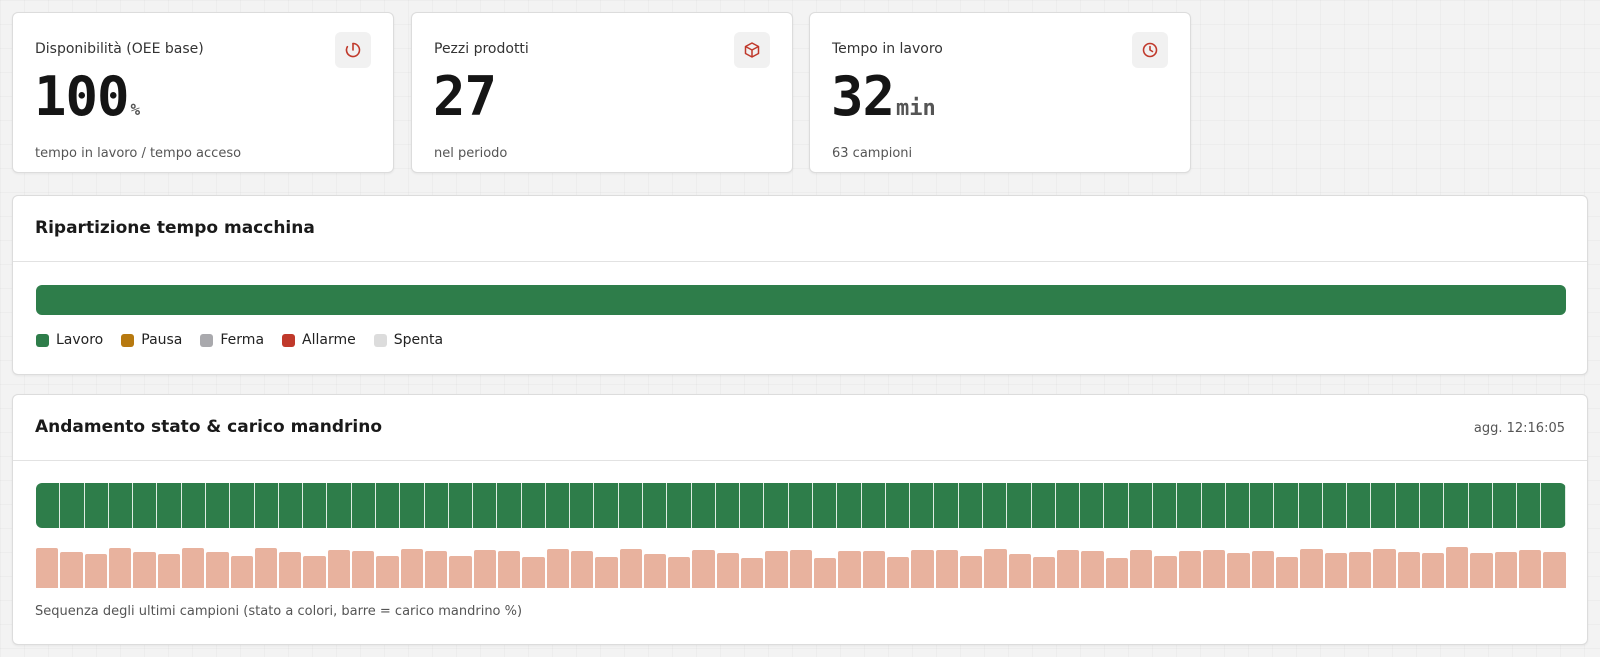 This screenshot has width=1600, height=657. What do you see at coordinates (82, 96) in the screenshot?
I see `kpi-value: 100` at bounding box center [82, 96].